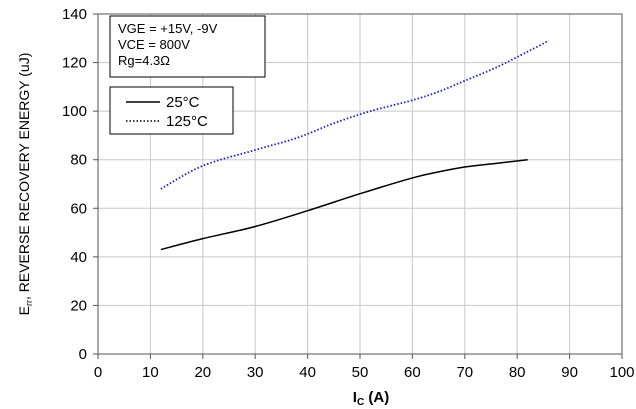  I want to click on y-tick-label: 40, so click(78, 257).